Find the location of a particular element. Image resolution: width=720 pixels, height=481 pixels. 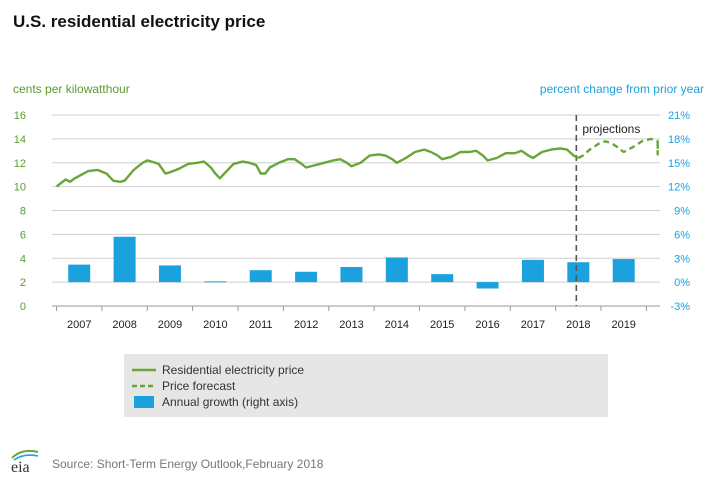

right-tick-label: 15% is located at coordinates (679, 164).